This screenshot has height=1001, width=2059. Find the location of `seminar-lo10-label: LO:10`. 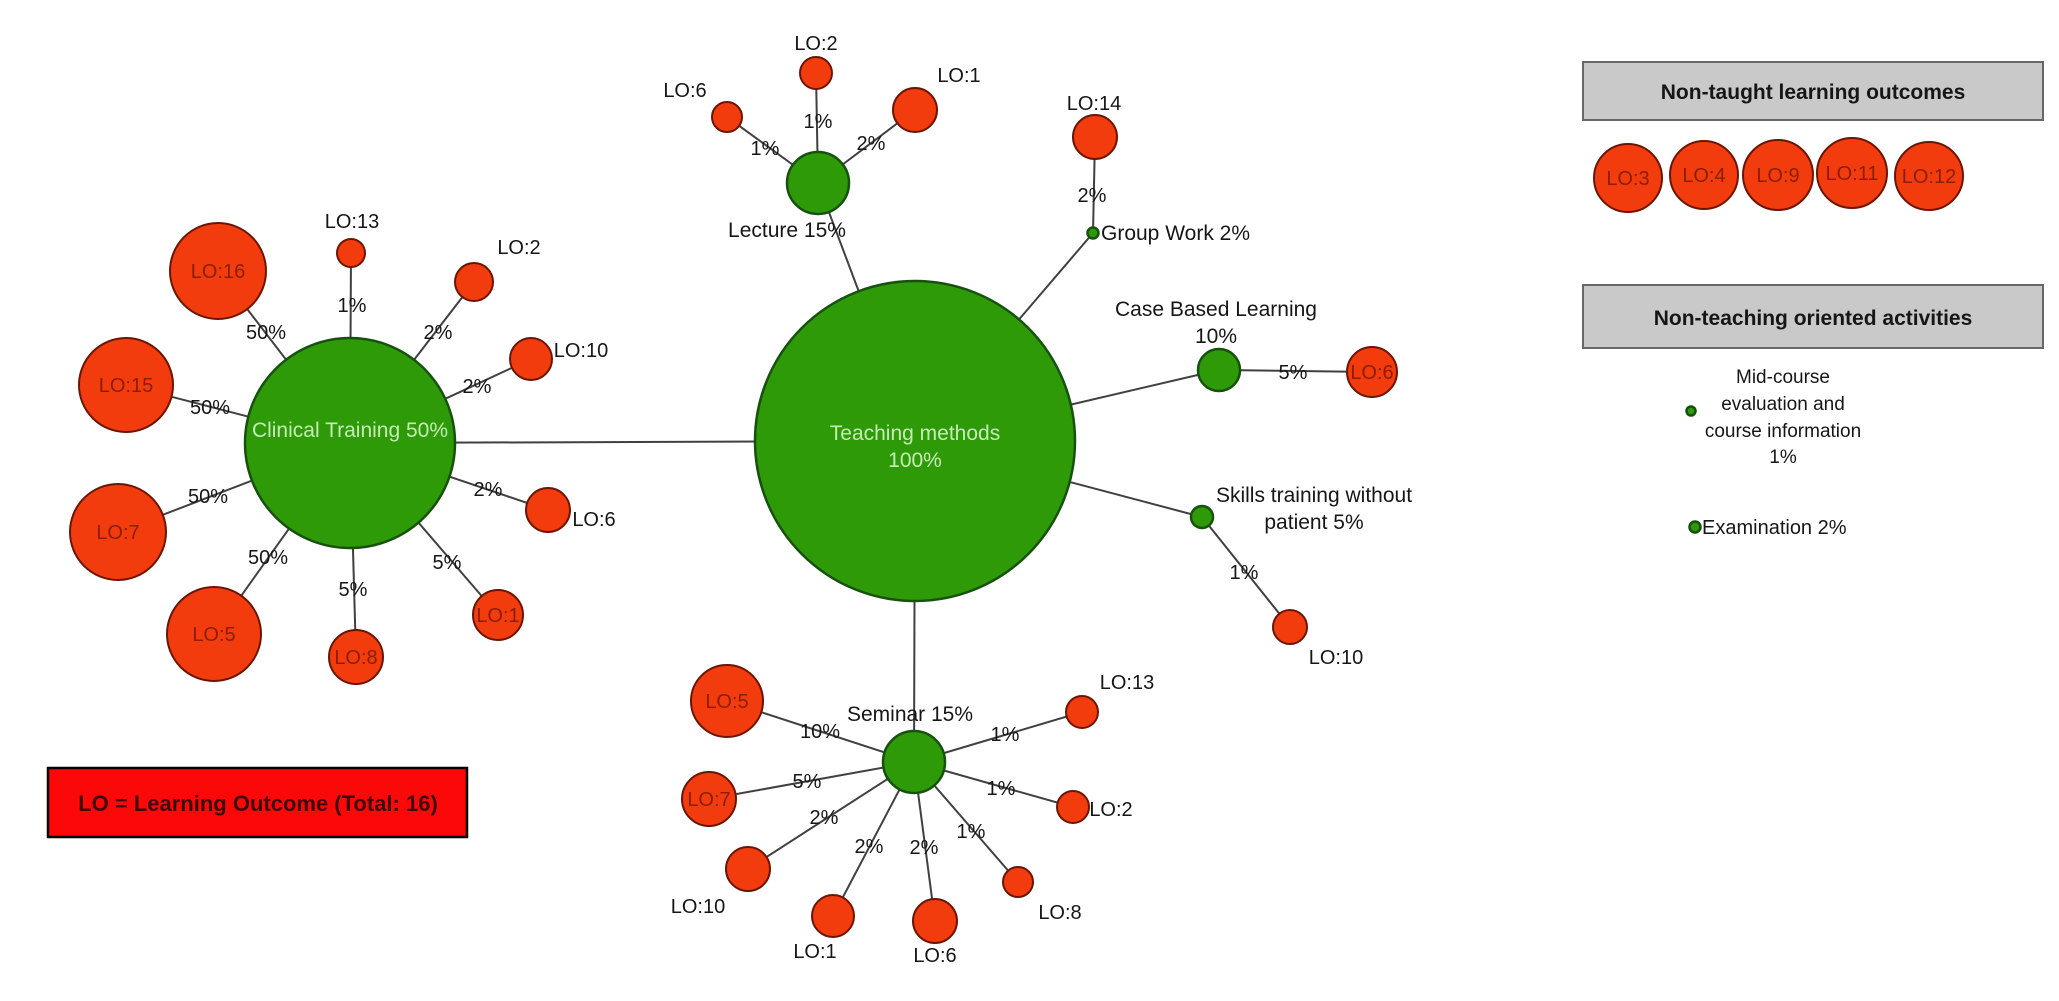

seminar-lo10-label: LO:10 is located at coordinates (698, 907).